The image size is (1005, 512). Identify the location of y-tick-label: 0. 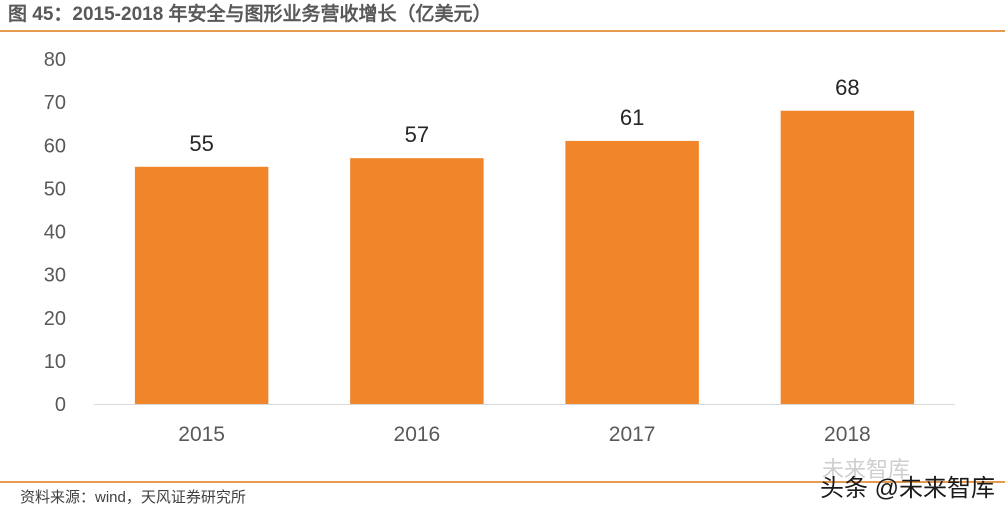
(60, 405).